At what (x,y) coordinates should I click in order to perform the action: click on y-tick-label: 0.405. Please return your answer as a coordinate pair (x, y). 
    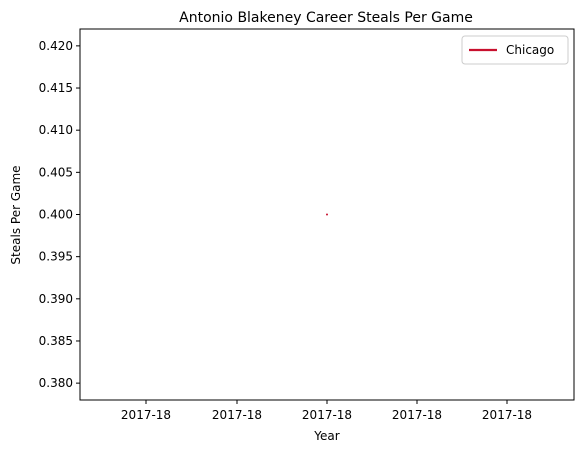
    Looking at the image, I should click on (56, 172).